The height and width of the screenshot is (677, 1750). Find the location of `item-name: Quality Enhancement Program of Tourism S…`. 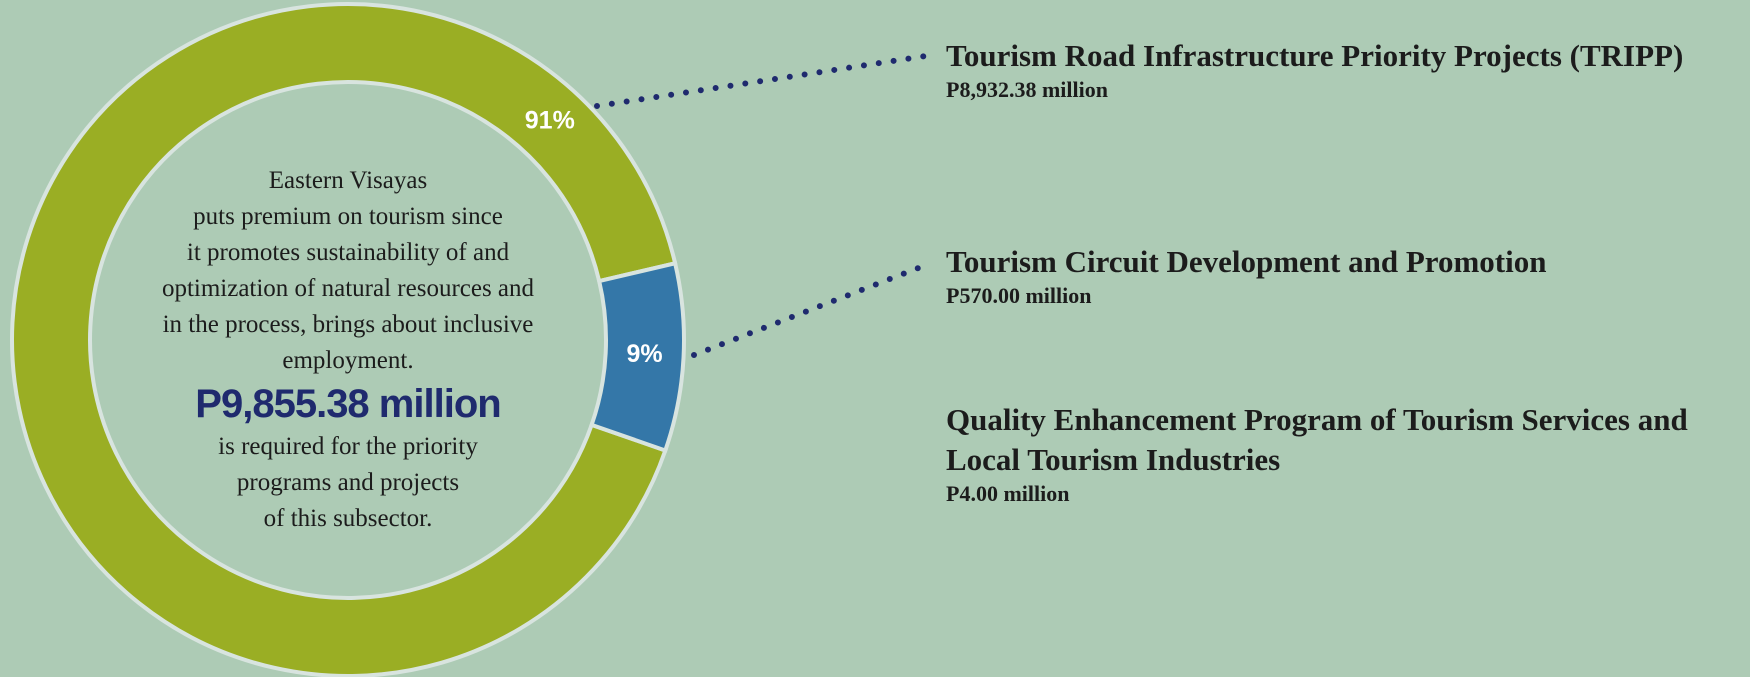

item-name: Quality Enhancement Program of Tourism S… is located at coordinates (1317, 439).